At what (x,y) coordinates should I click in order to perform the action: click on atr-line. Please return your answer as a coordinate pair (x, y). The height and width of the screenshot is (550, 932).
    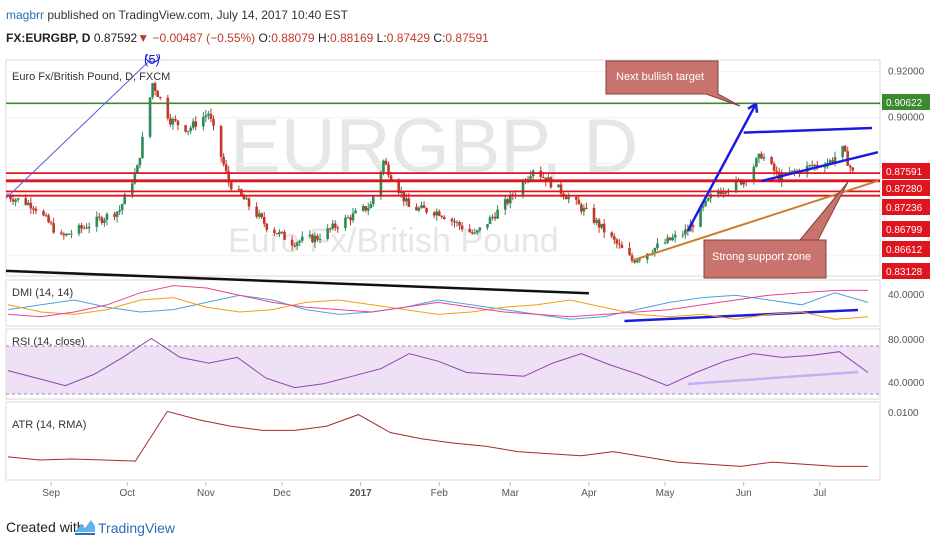
    Looking at the image, I should click on (437, 438).